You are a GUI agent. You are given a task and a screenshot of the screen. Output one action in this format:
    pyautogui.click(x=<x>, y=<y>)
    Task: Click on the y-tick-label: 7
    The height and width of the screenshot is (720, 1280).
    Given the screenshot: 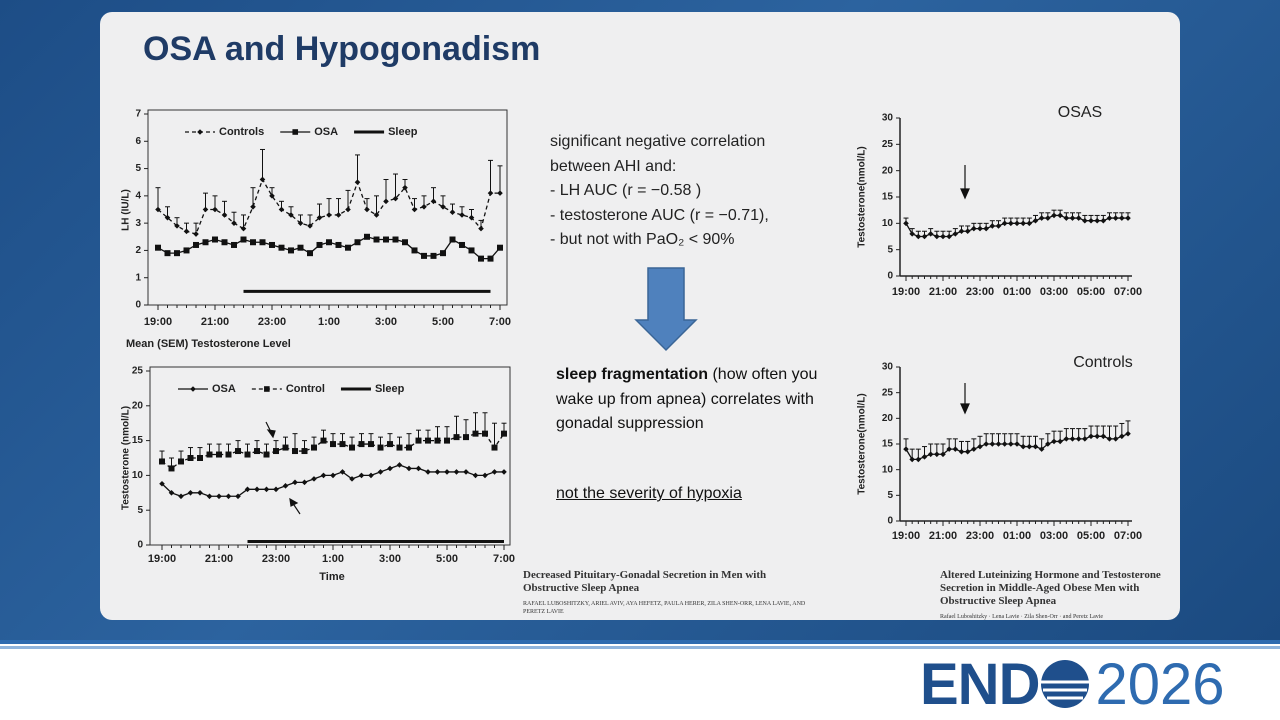 What is the action you would take?
    pyautogui.click(x=138, y=114)
    